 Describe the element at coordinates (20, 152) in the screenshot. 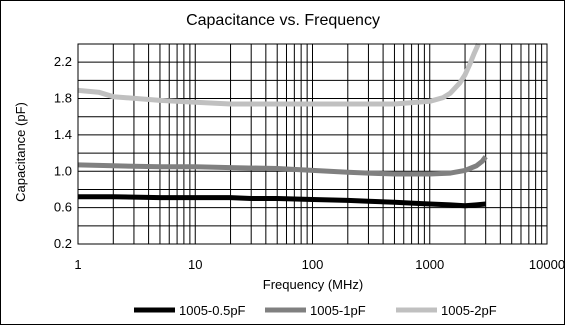

I see `y-axis-label: Capacitance (pF)` at that location.